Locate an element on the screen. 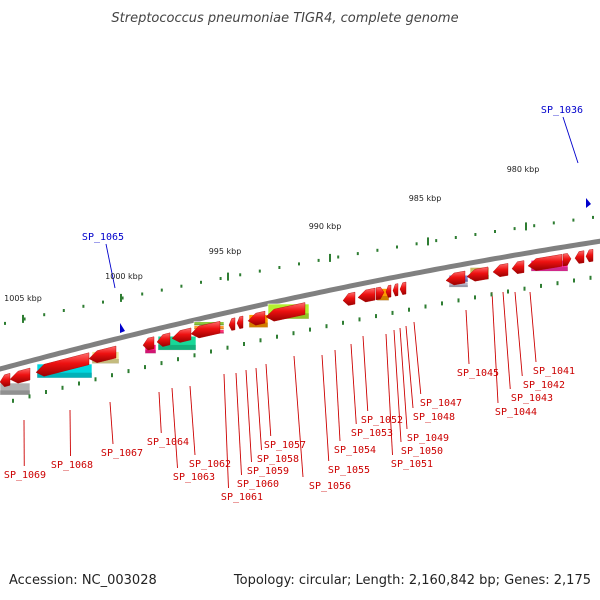 This screenshot has width=600, height=600. gene-label: SP_1062 is located at coordinates (210, 464).